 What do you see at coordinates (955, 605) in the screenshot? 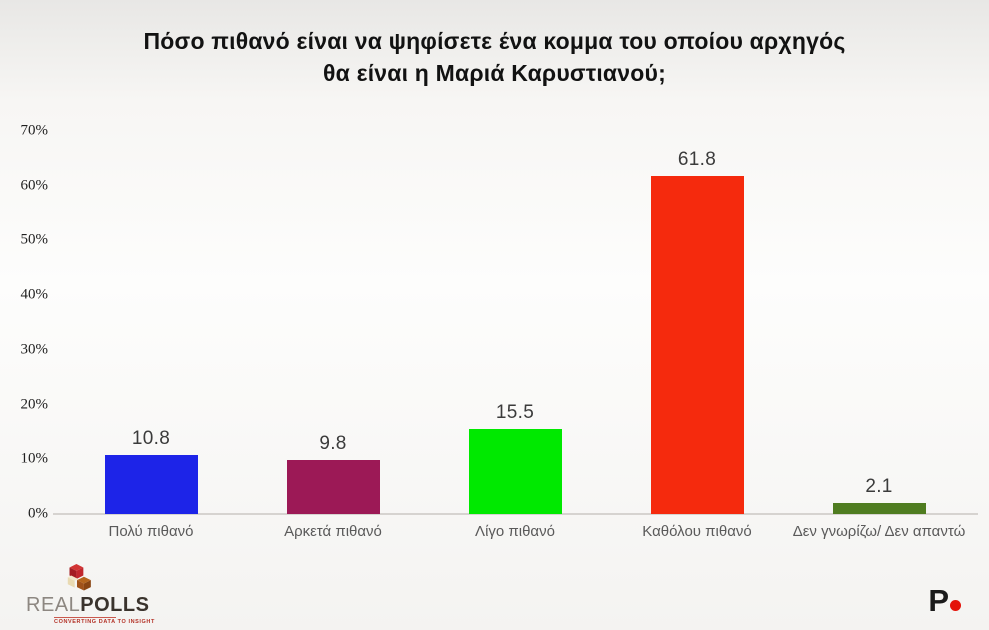
I see `pronews-red-dot-icon` at bounding box center [955, 605].